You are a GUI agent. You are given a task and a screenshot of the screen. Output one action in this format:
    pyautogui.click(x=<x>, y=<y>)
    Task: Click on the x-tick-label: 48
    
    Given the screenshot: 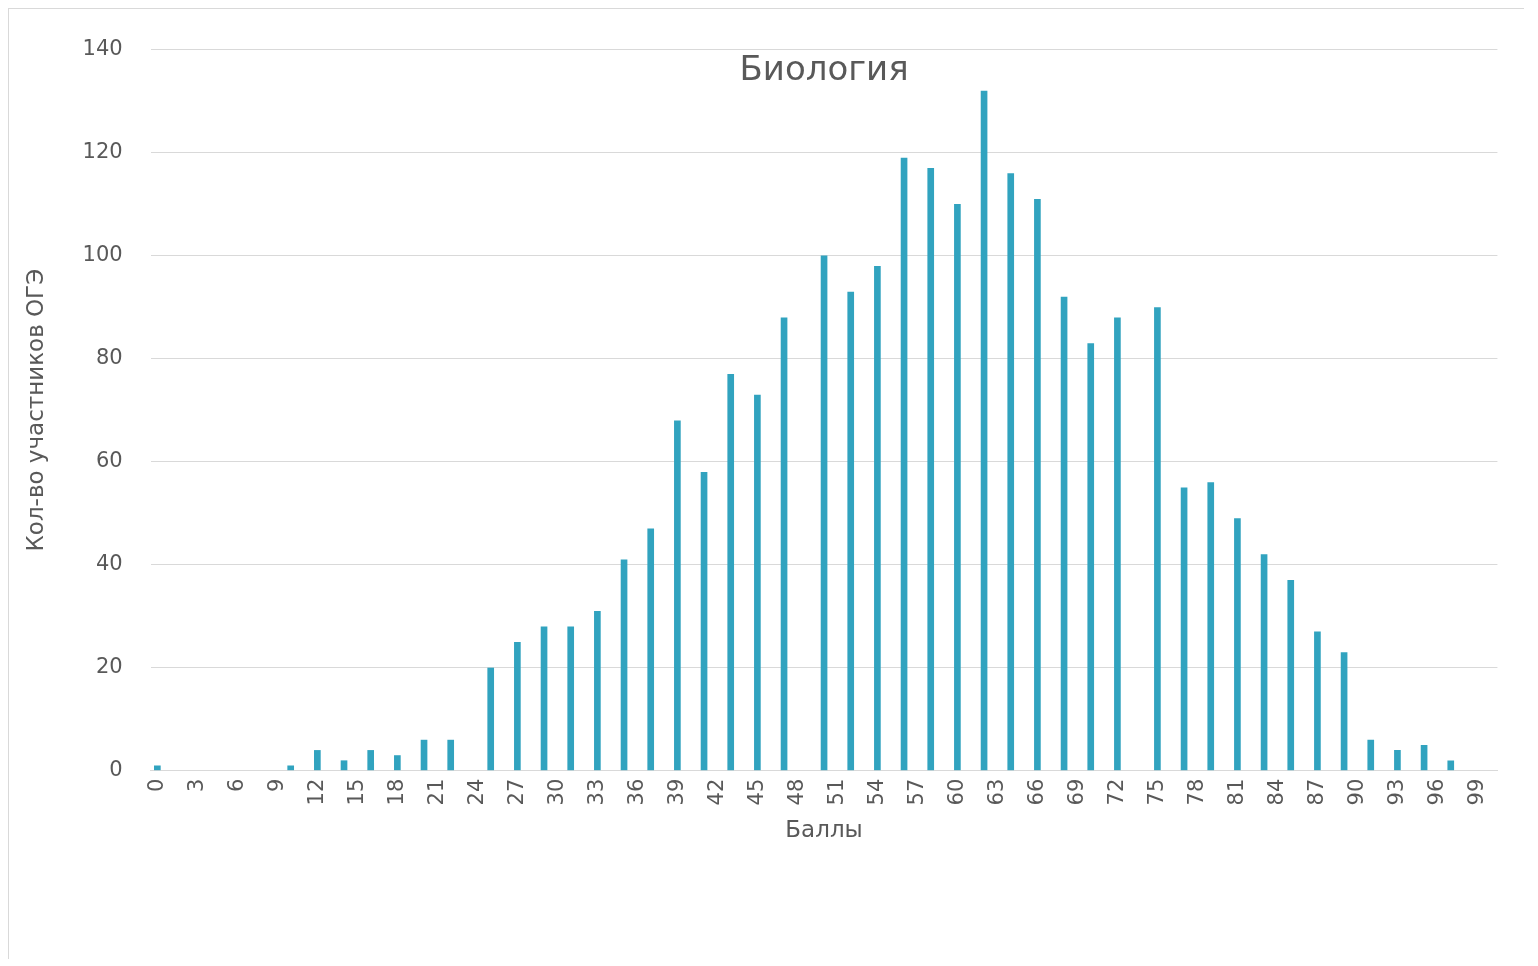 What is the action you would take?
    pyautogui.click(x=795, y=792)
    